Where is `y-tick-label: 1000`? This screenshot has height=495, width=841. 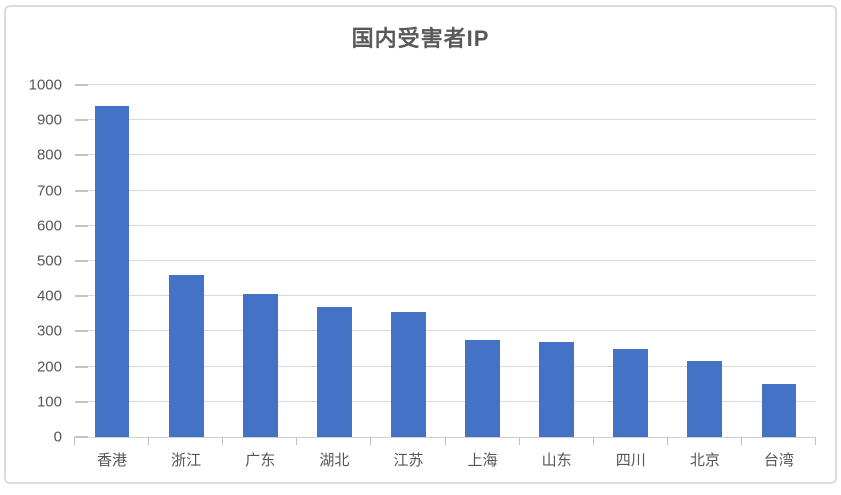
y-tick-label: 1000 is located at coordinates (45, 85).